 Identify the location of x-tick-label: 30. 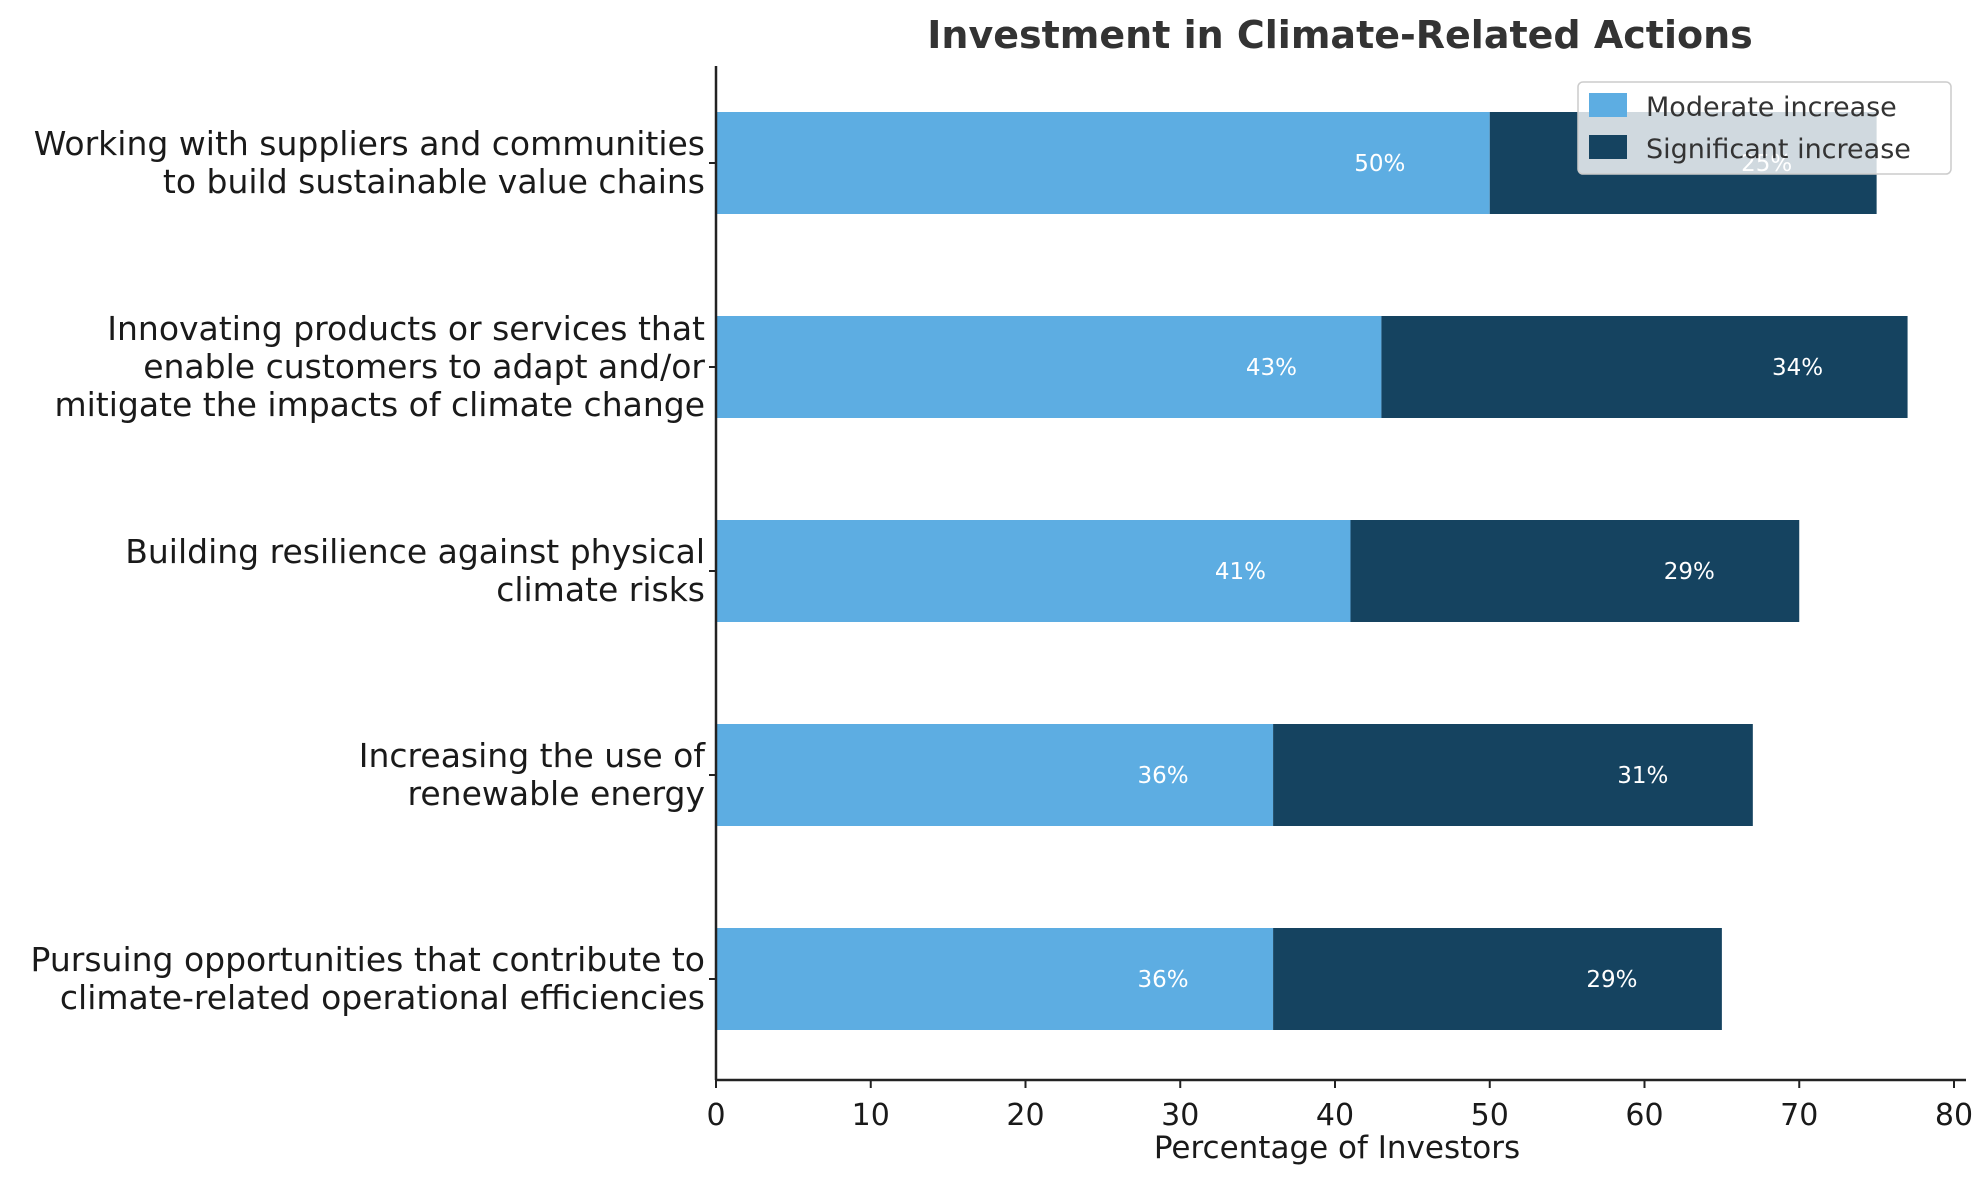
(1180, 1115).